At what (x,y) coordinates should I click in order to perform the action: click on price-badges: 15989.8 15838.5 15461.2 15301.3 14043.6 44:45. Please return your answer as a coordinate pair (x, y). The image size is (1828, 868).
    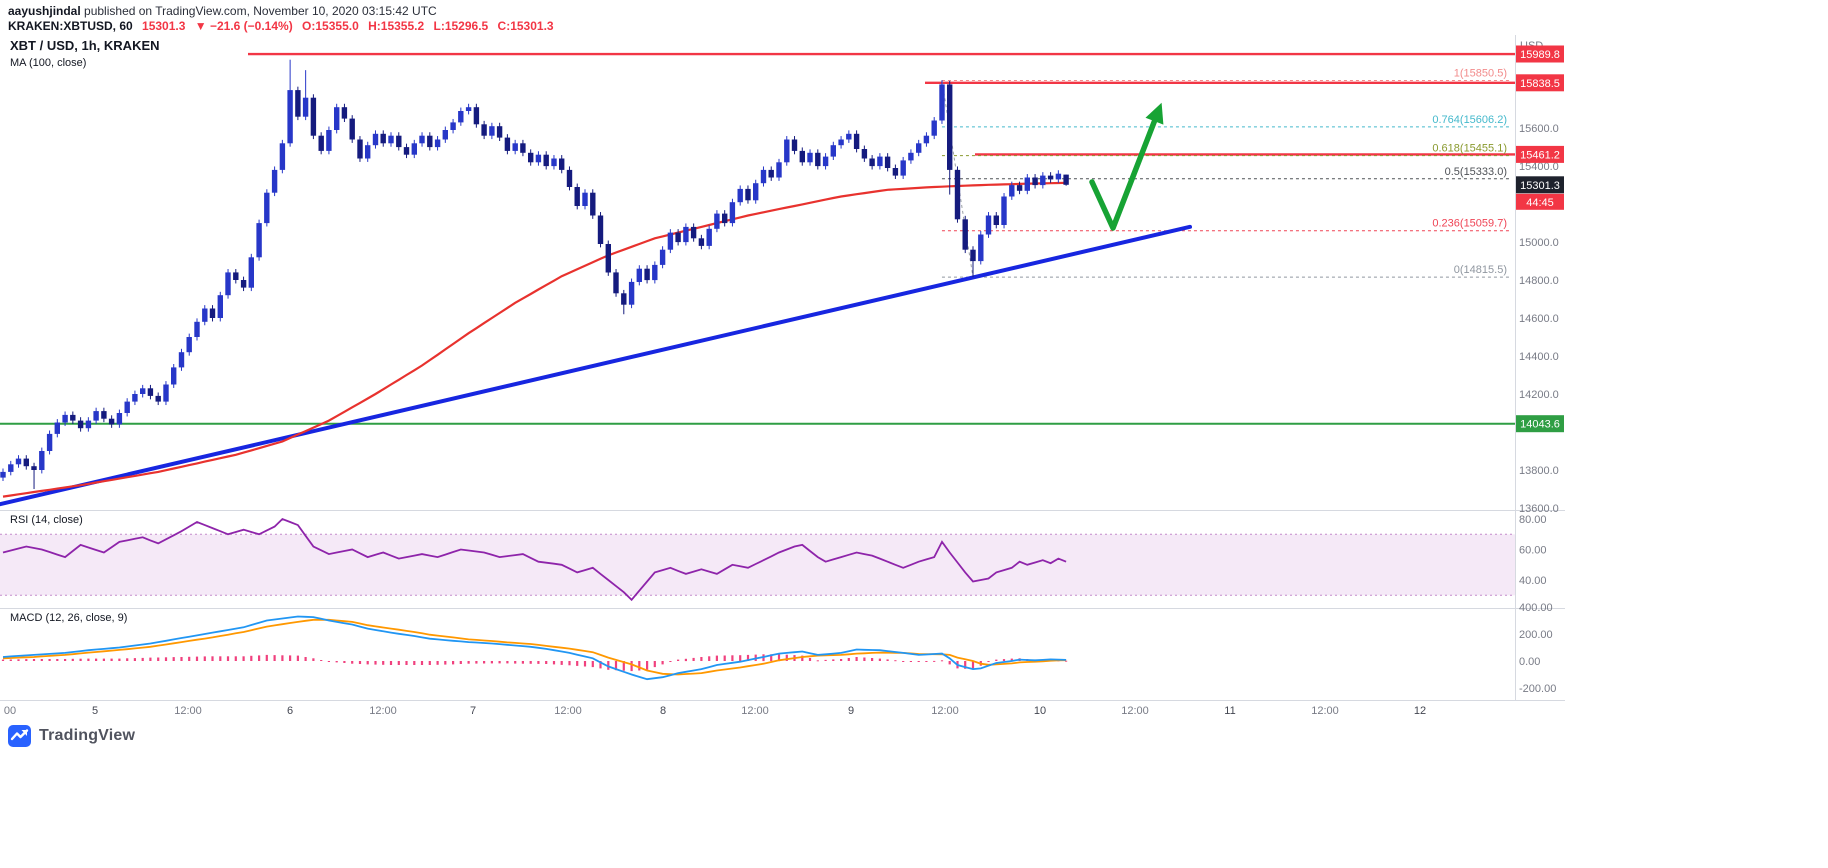
    Looking at the image, I should click on (1540, 239).